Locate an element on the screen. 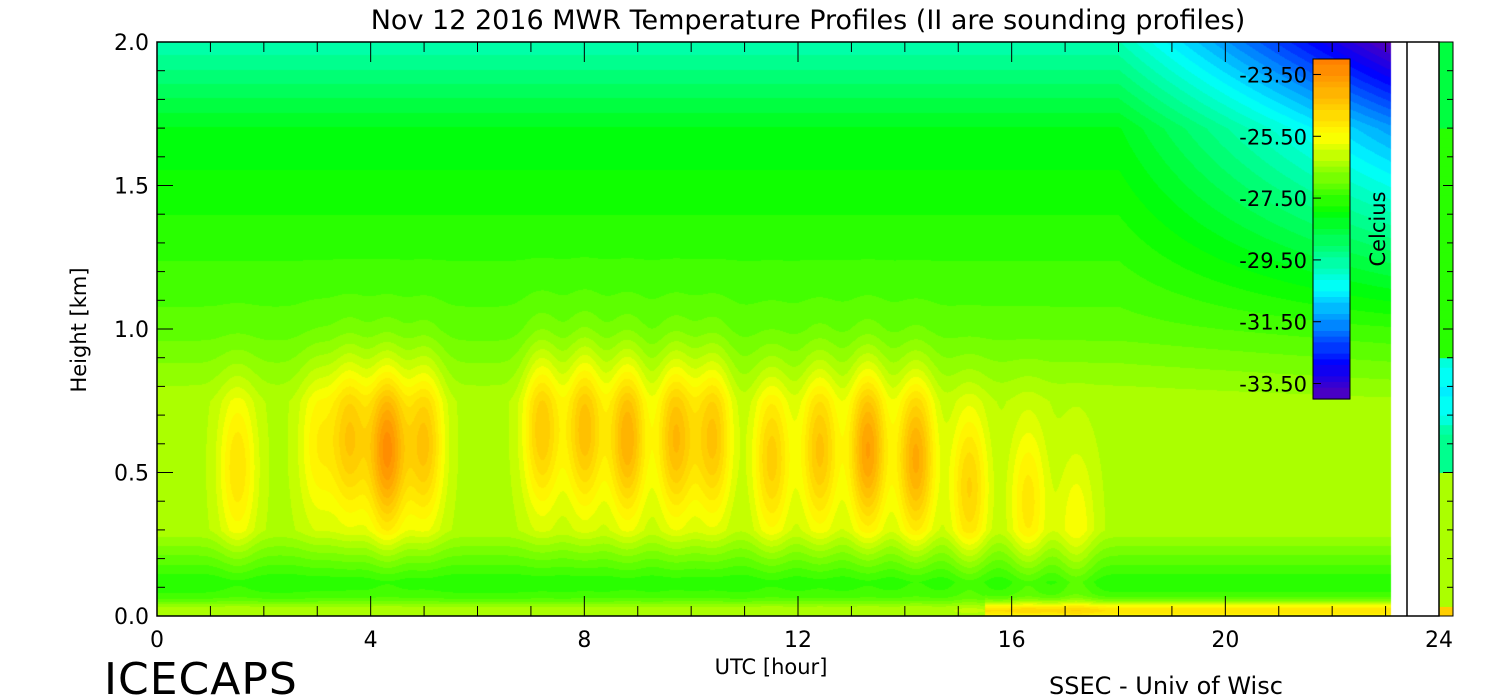  x-axis-title: UTC [hour] is located at coordinates (771, 667).